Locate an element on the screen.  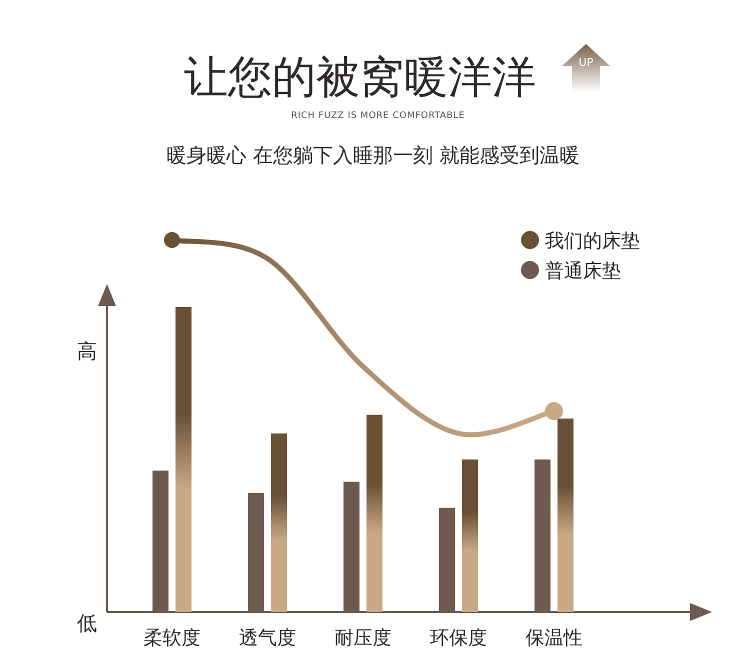
x-tick-label: 环保度 is located at coordinates (458, 638).